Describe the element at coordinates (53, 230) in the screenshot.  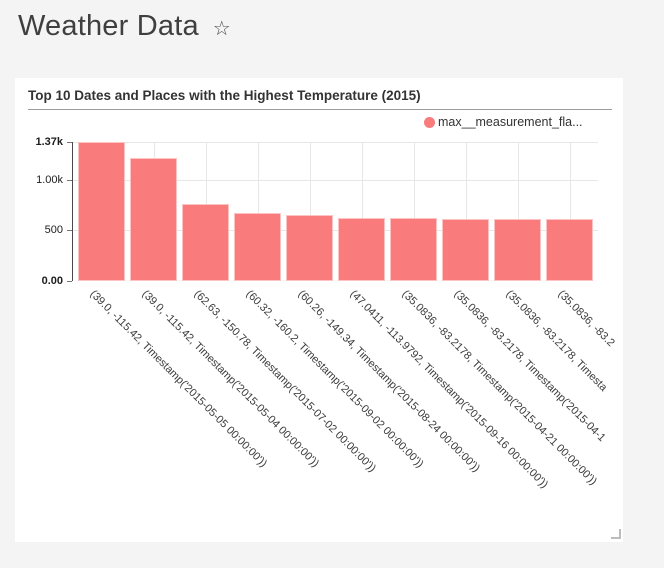
I see `y-axis-tick-label: 500` at that location.